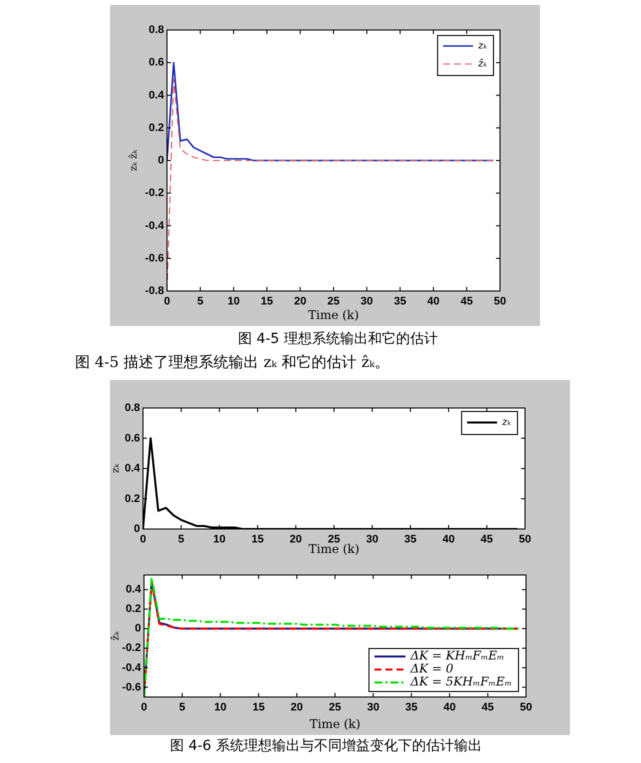  I want to click on caption: 图 4-5 理想系统输出和它的估计, so click(338, 339).